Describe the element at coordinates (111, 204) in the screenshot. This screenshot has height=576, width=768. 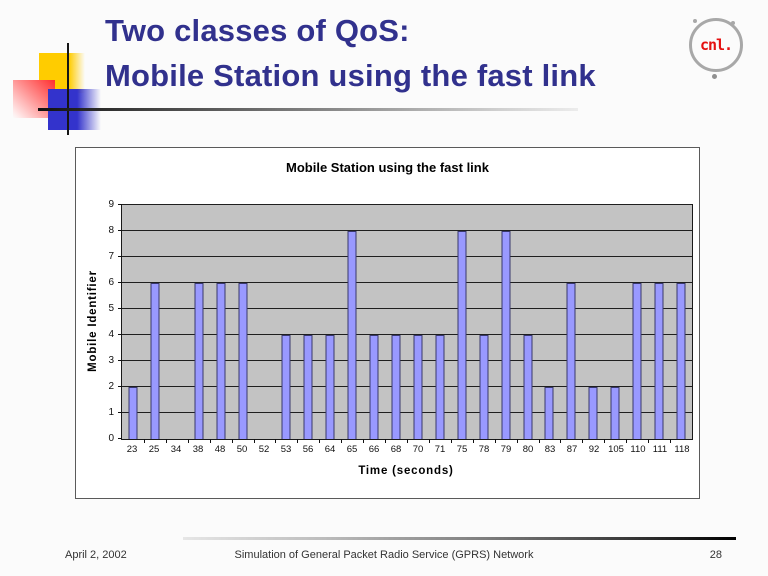
I see `y-tick-label: 9` at that location.